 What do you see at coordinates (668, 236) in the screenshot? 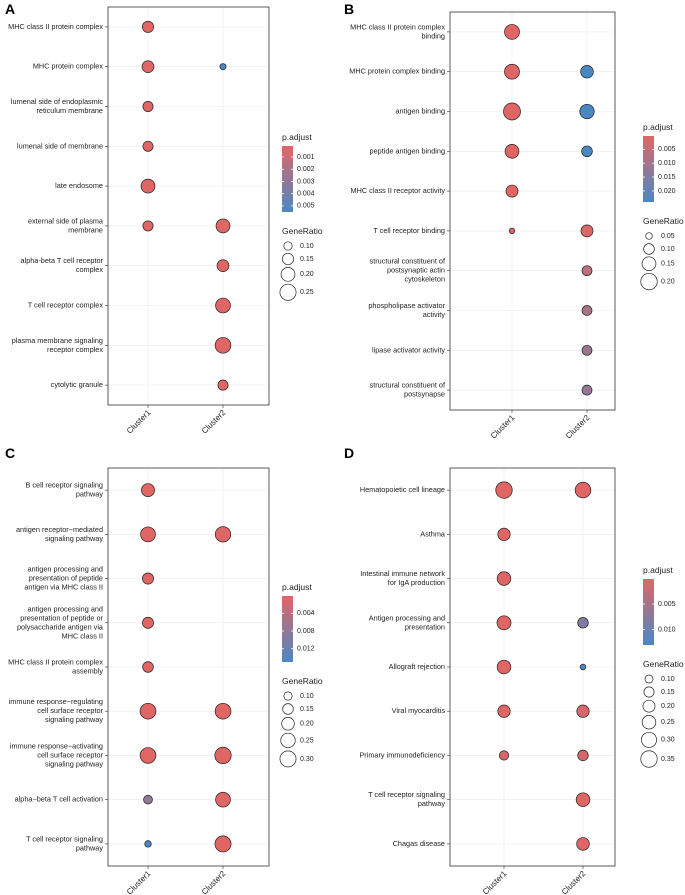
I see `size-key-label: 0.05` at bounding box center [668, 236].